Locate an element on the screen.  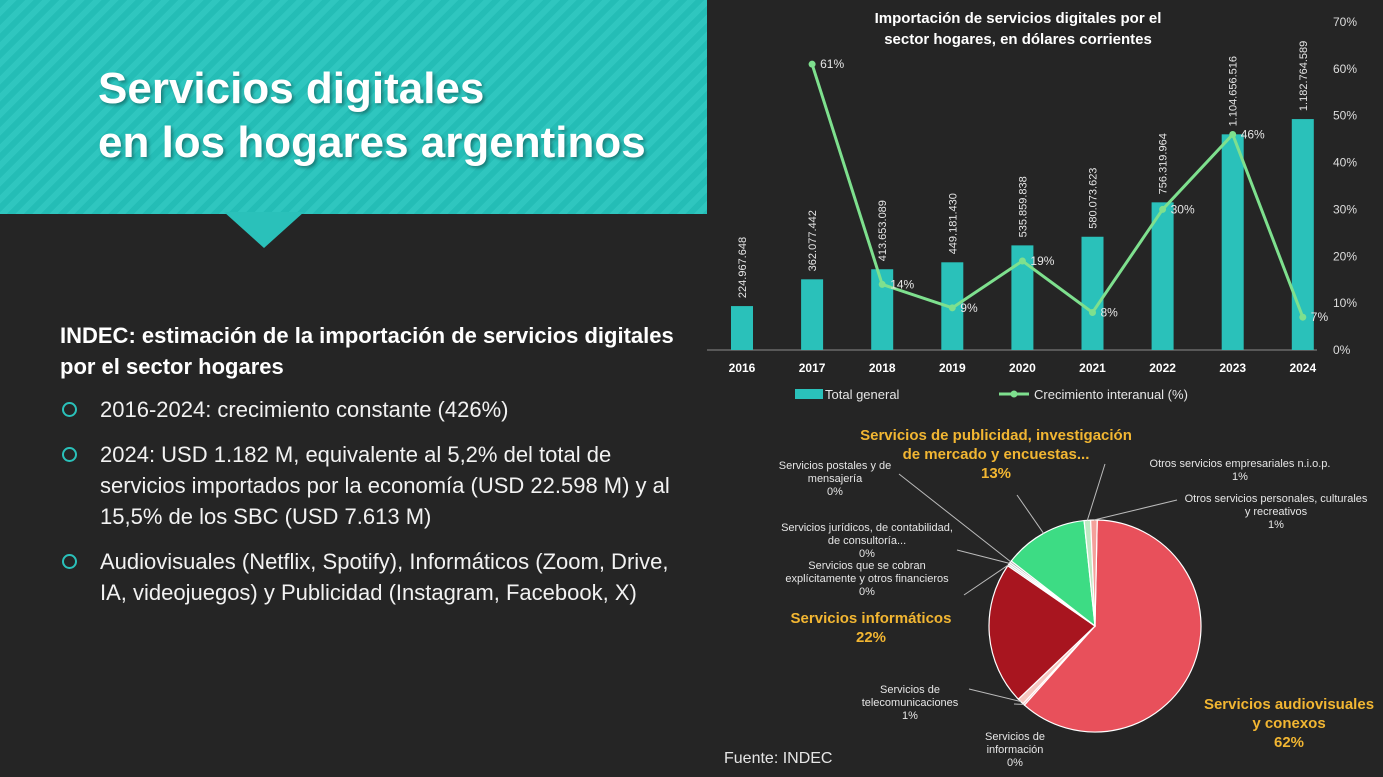
pie-category-label: Servicios que se cobran is located at coordinates (866, 566).